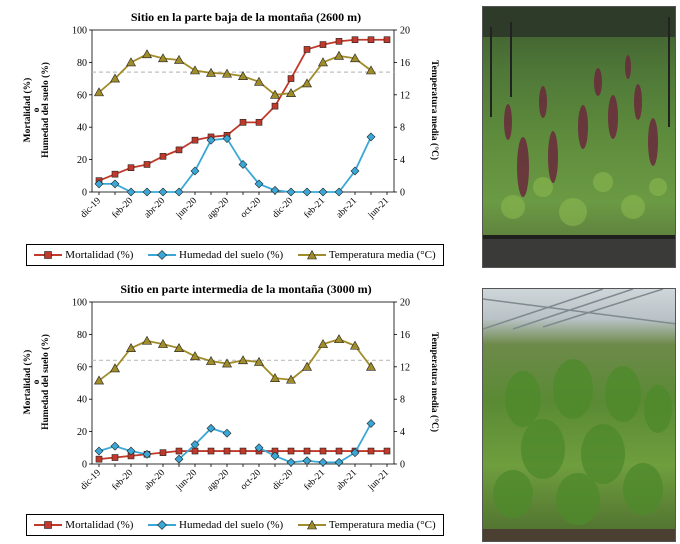 This screenshot has width=680, height=544. I want to click on x-tick-label: feb-21, so click(314, 479).